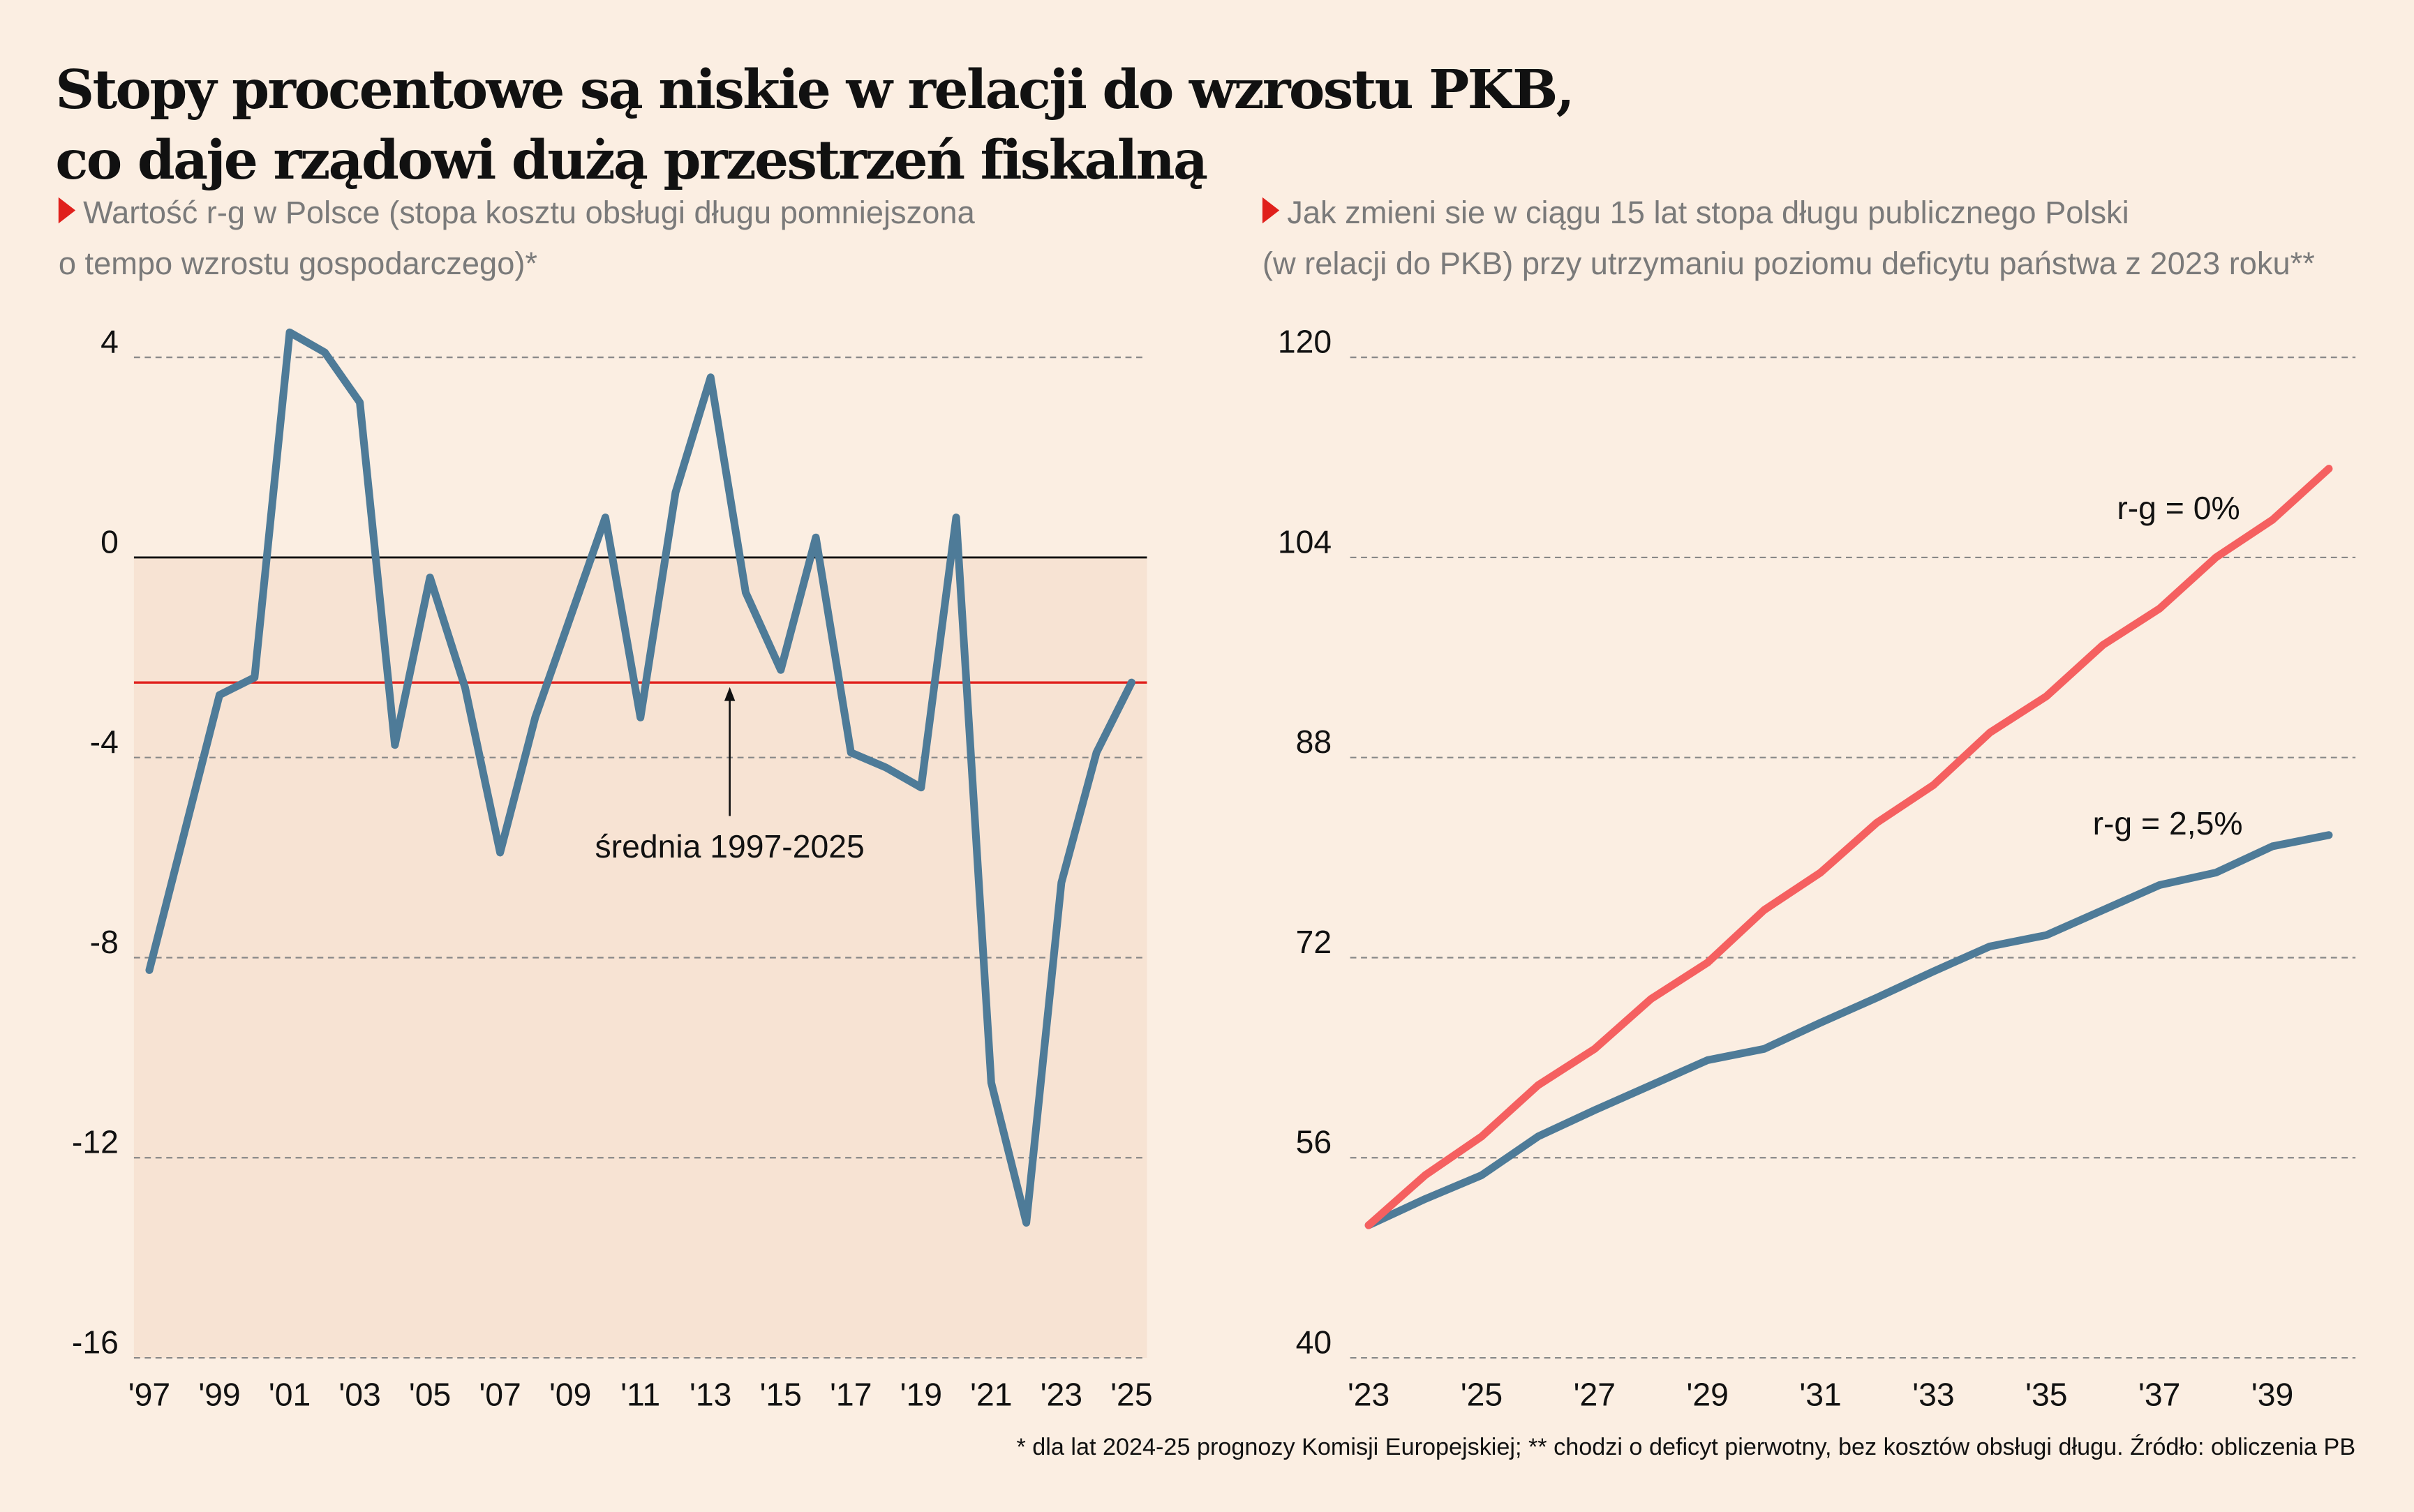 The height and width of the screenshot is (1512, 2414). Describe the element at coordinates (1314, 1342) in the screenshot. I see `y-tick-label: 40` at that location.